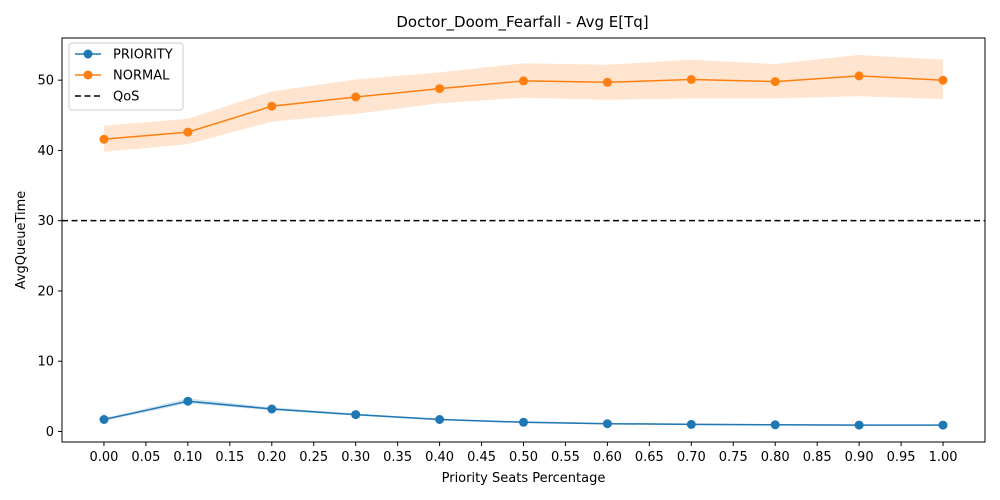  What do you see at coordinates (103, 457) in the screenshot?
I see `x-tick-label: 0.00` at bounding box center [103, 457].